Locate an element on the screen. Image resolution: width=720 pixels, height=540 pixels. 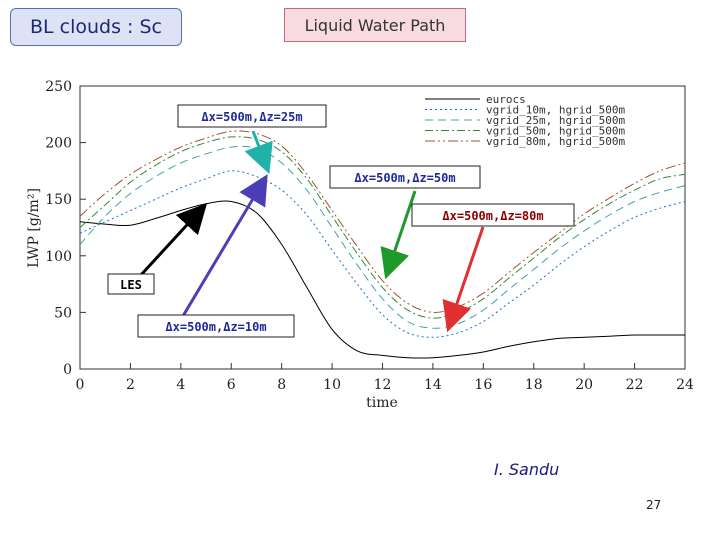
x-tick-label: 22 is located at coordinates (635, 385).